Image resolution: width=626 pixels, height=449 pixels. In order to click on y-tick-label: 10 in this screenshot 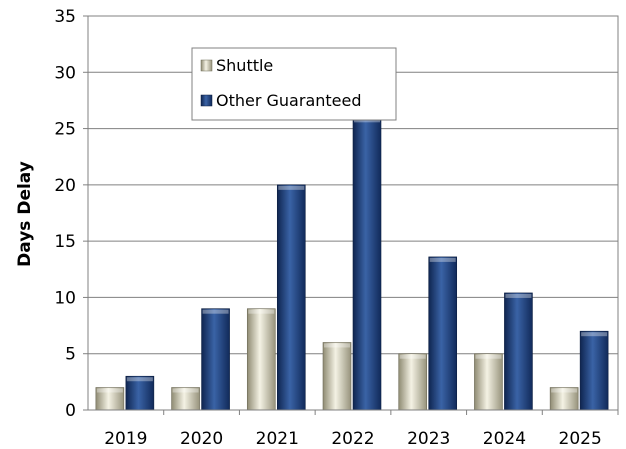, I will do `click(65, 298)`.